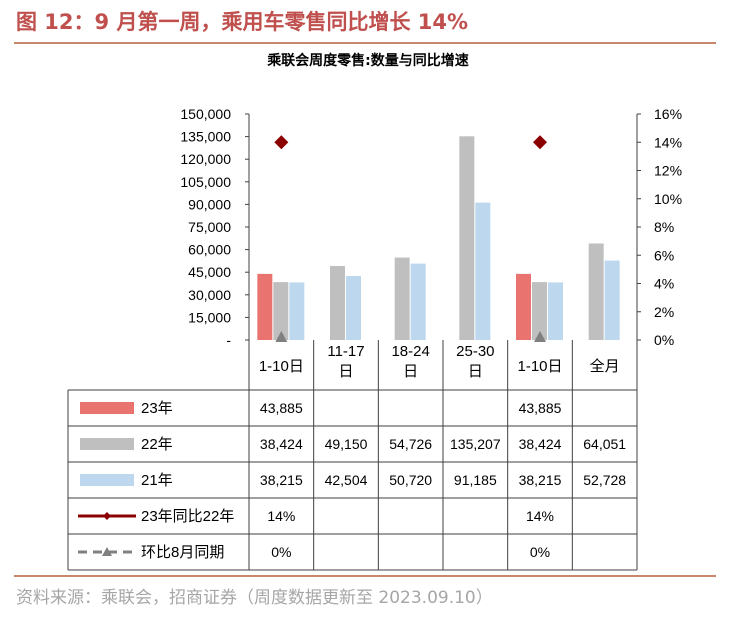 The width and height of the screenshot is (736, 618). Describe the element at coordinates (368, 61) in the screenshot. I see `chart-title: 乘联会周度零售:数量与同比增速` at that location.